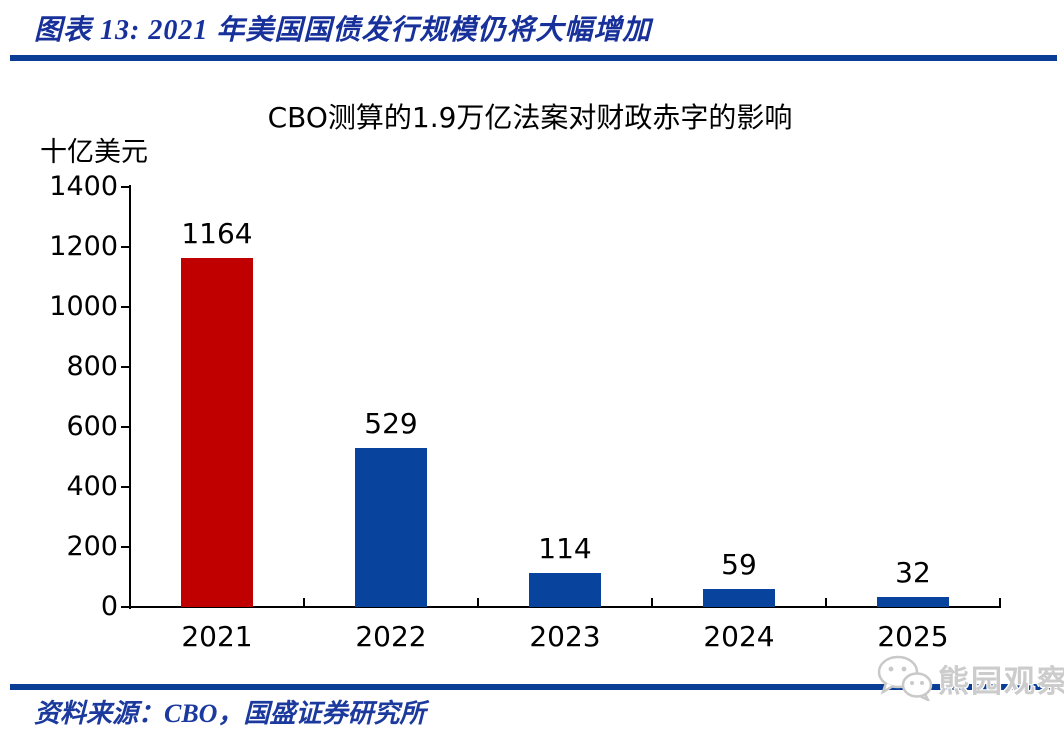  What do you see at coordinates (913, 636) in the screenshot?
I see `x-tick-label: 2025` at bounding box center [913, 636].